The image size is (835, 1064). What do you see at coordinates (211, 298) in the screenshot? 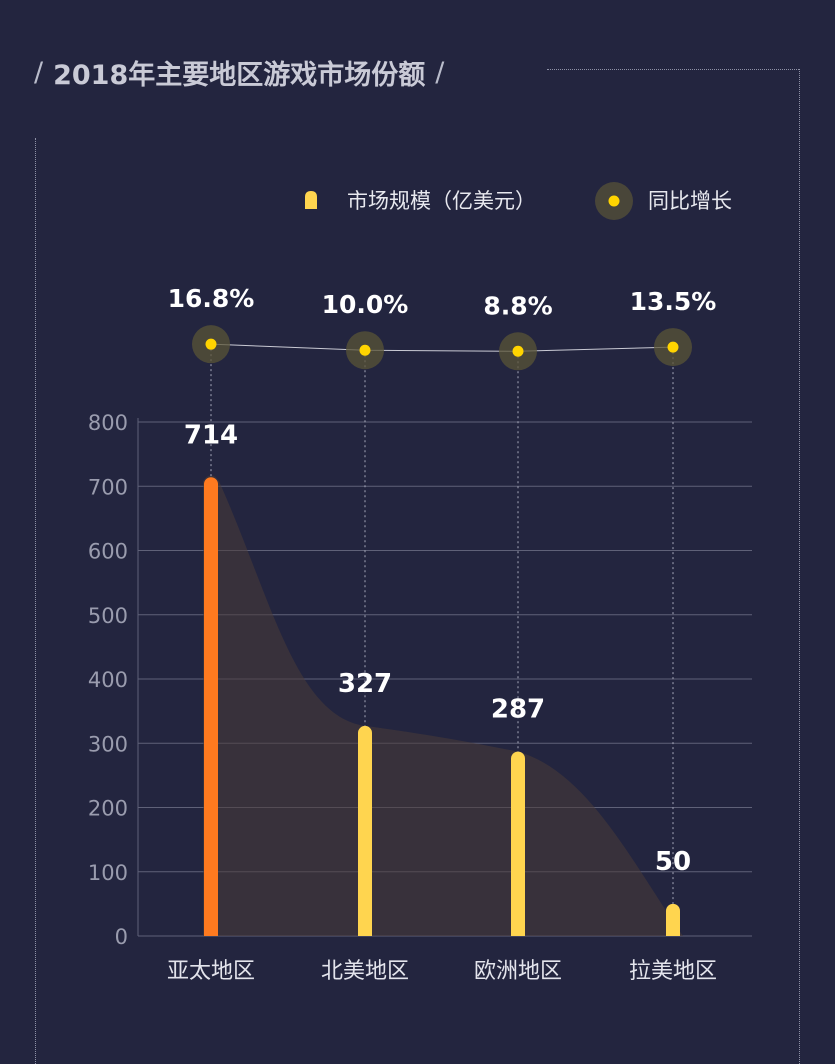
I see `growth-value-label: 16.8%` at bounding box center [211, 298].